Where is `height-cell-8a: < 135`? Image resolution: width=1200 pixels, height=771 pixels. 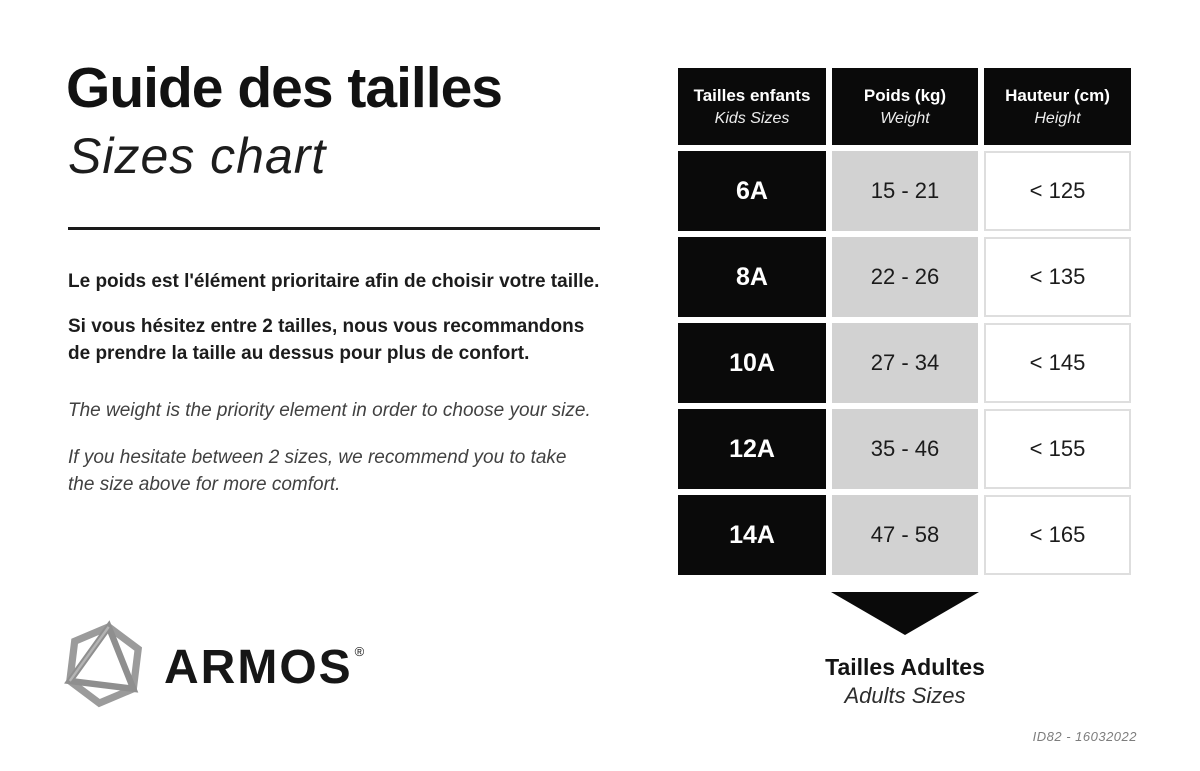 height-cell-8a: < 135 is located at coordinates (1057, 277).